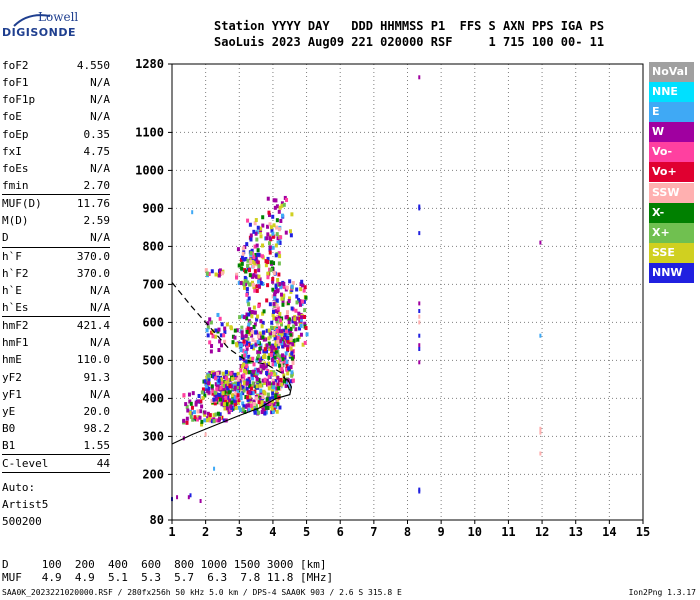 This screenshot has width=700, height=600. Describe the element at coordinates (475, 532) in the screenshot. I see `x-tick-label: 10` at that location.